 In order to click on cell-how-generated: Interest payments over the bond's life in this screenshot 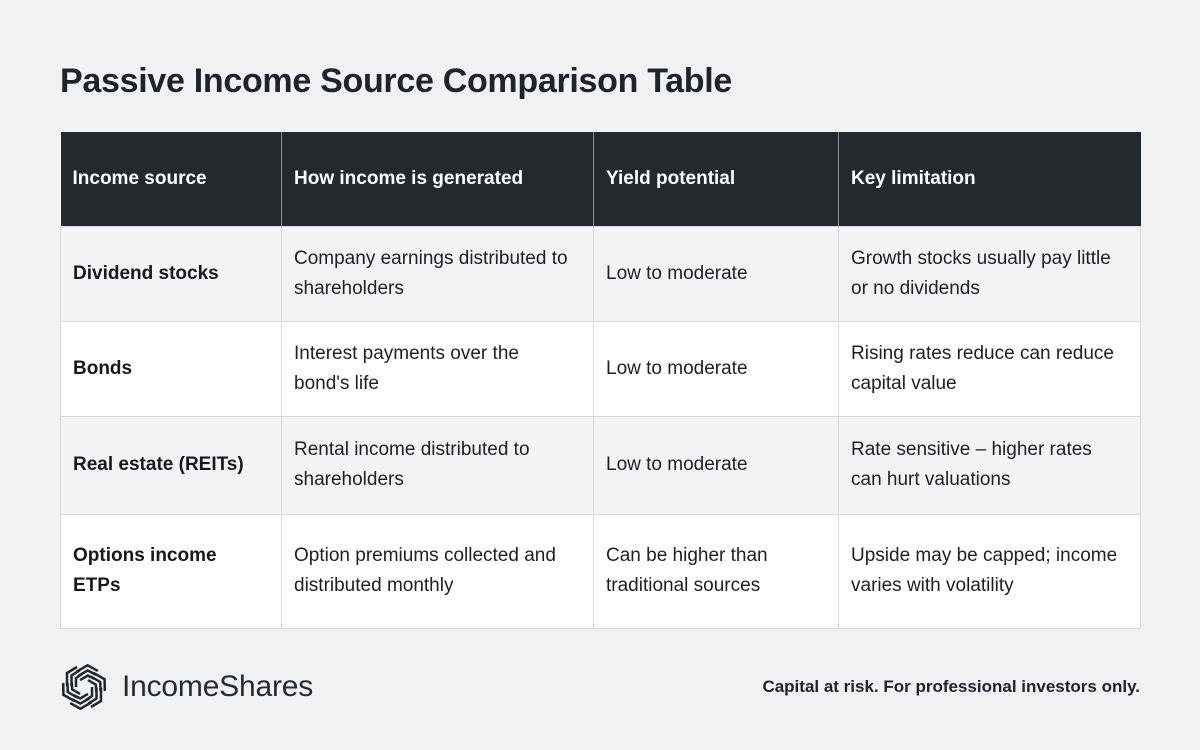, I will do `click(437, 368)`.